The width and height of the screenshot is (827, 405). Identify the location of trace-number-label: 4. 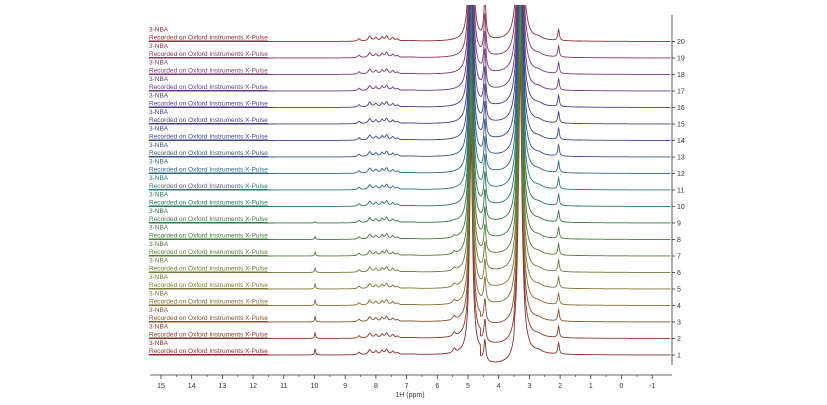
(679, 306).